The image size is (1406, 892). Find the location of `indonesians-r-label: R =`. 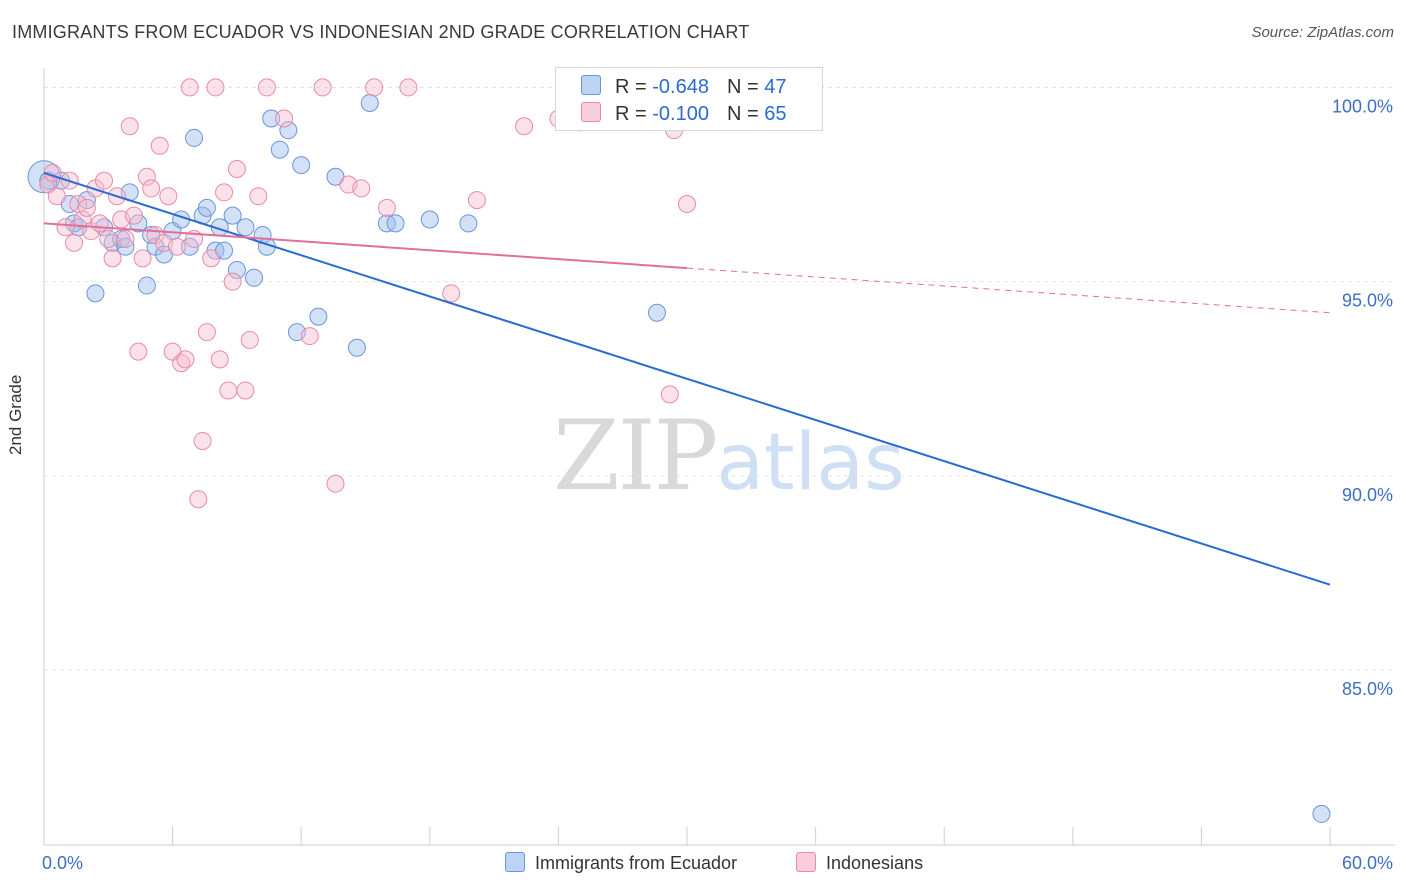

indonesians-r-label: R = is located at coordinates (634, 114).